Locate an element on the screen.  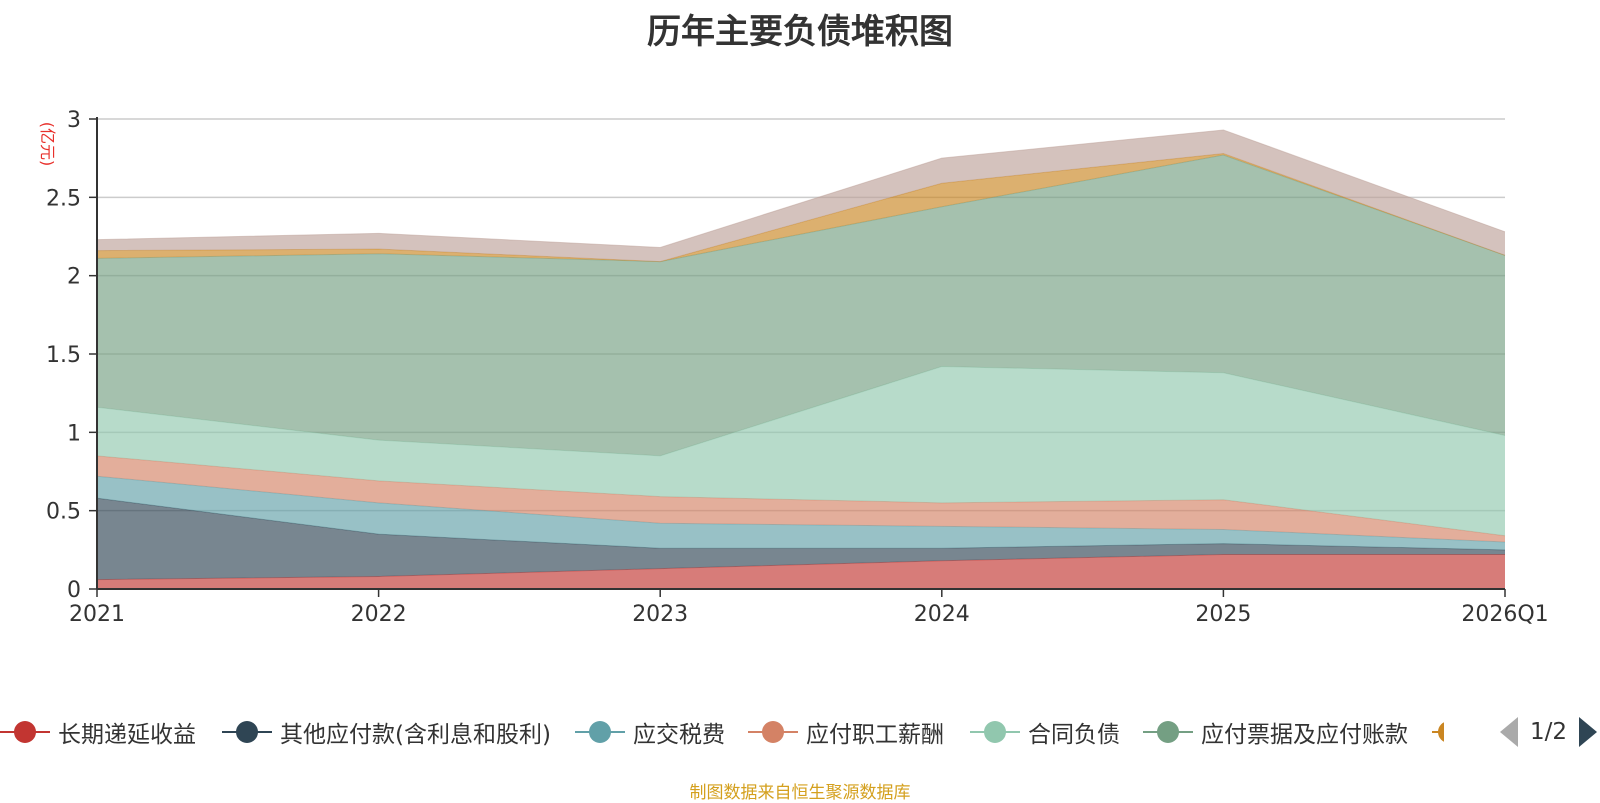
y-tick-label: 1.5 is located at coordinates (63, 355).